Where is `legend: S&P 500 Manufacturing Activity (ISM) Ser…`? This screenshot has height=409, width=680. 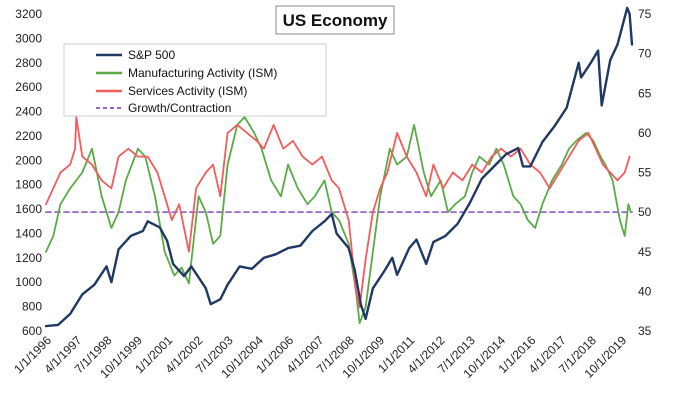
legend: S&P 500 Manufacturing Activity (ISM) Ser… is located at coordinates (195, 80).